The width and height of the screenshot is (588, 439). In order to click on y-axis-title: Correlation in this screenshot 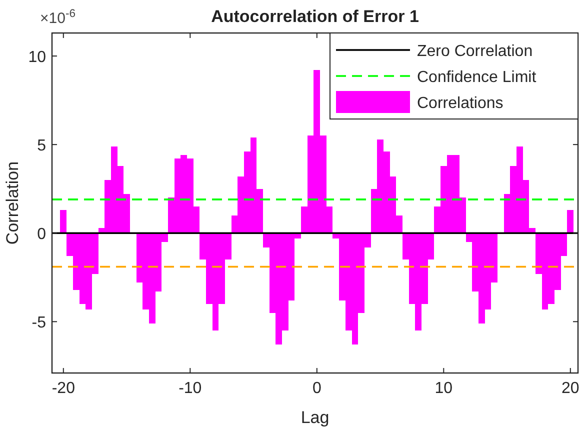, I will do `click(12, 203)`.